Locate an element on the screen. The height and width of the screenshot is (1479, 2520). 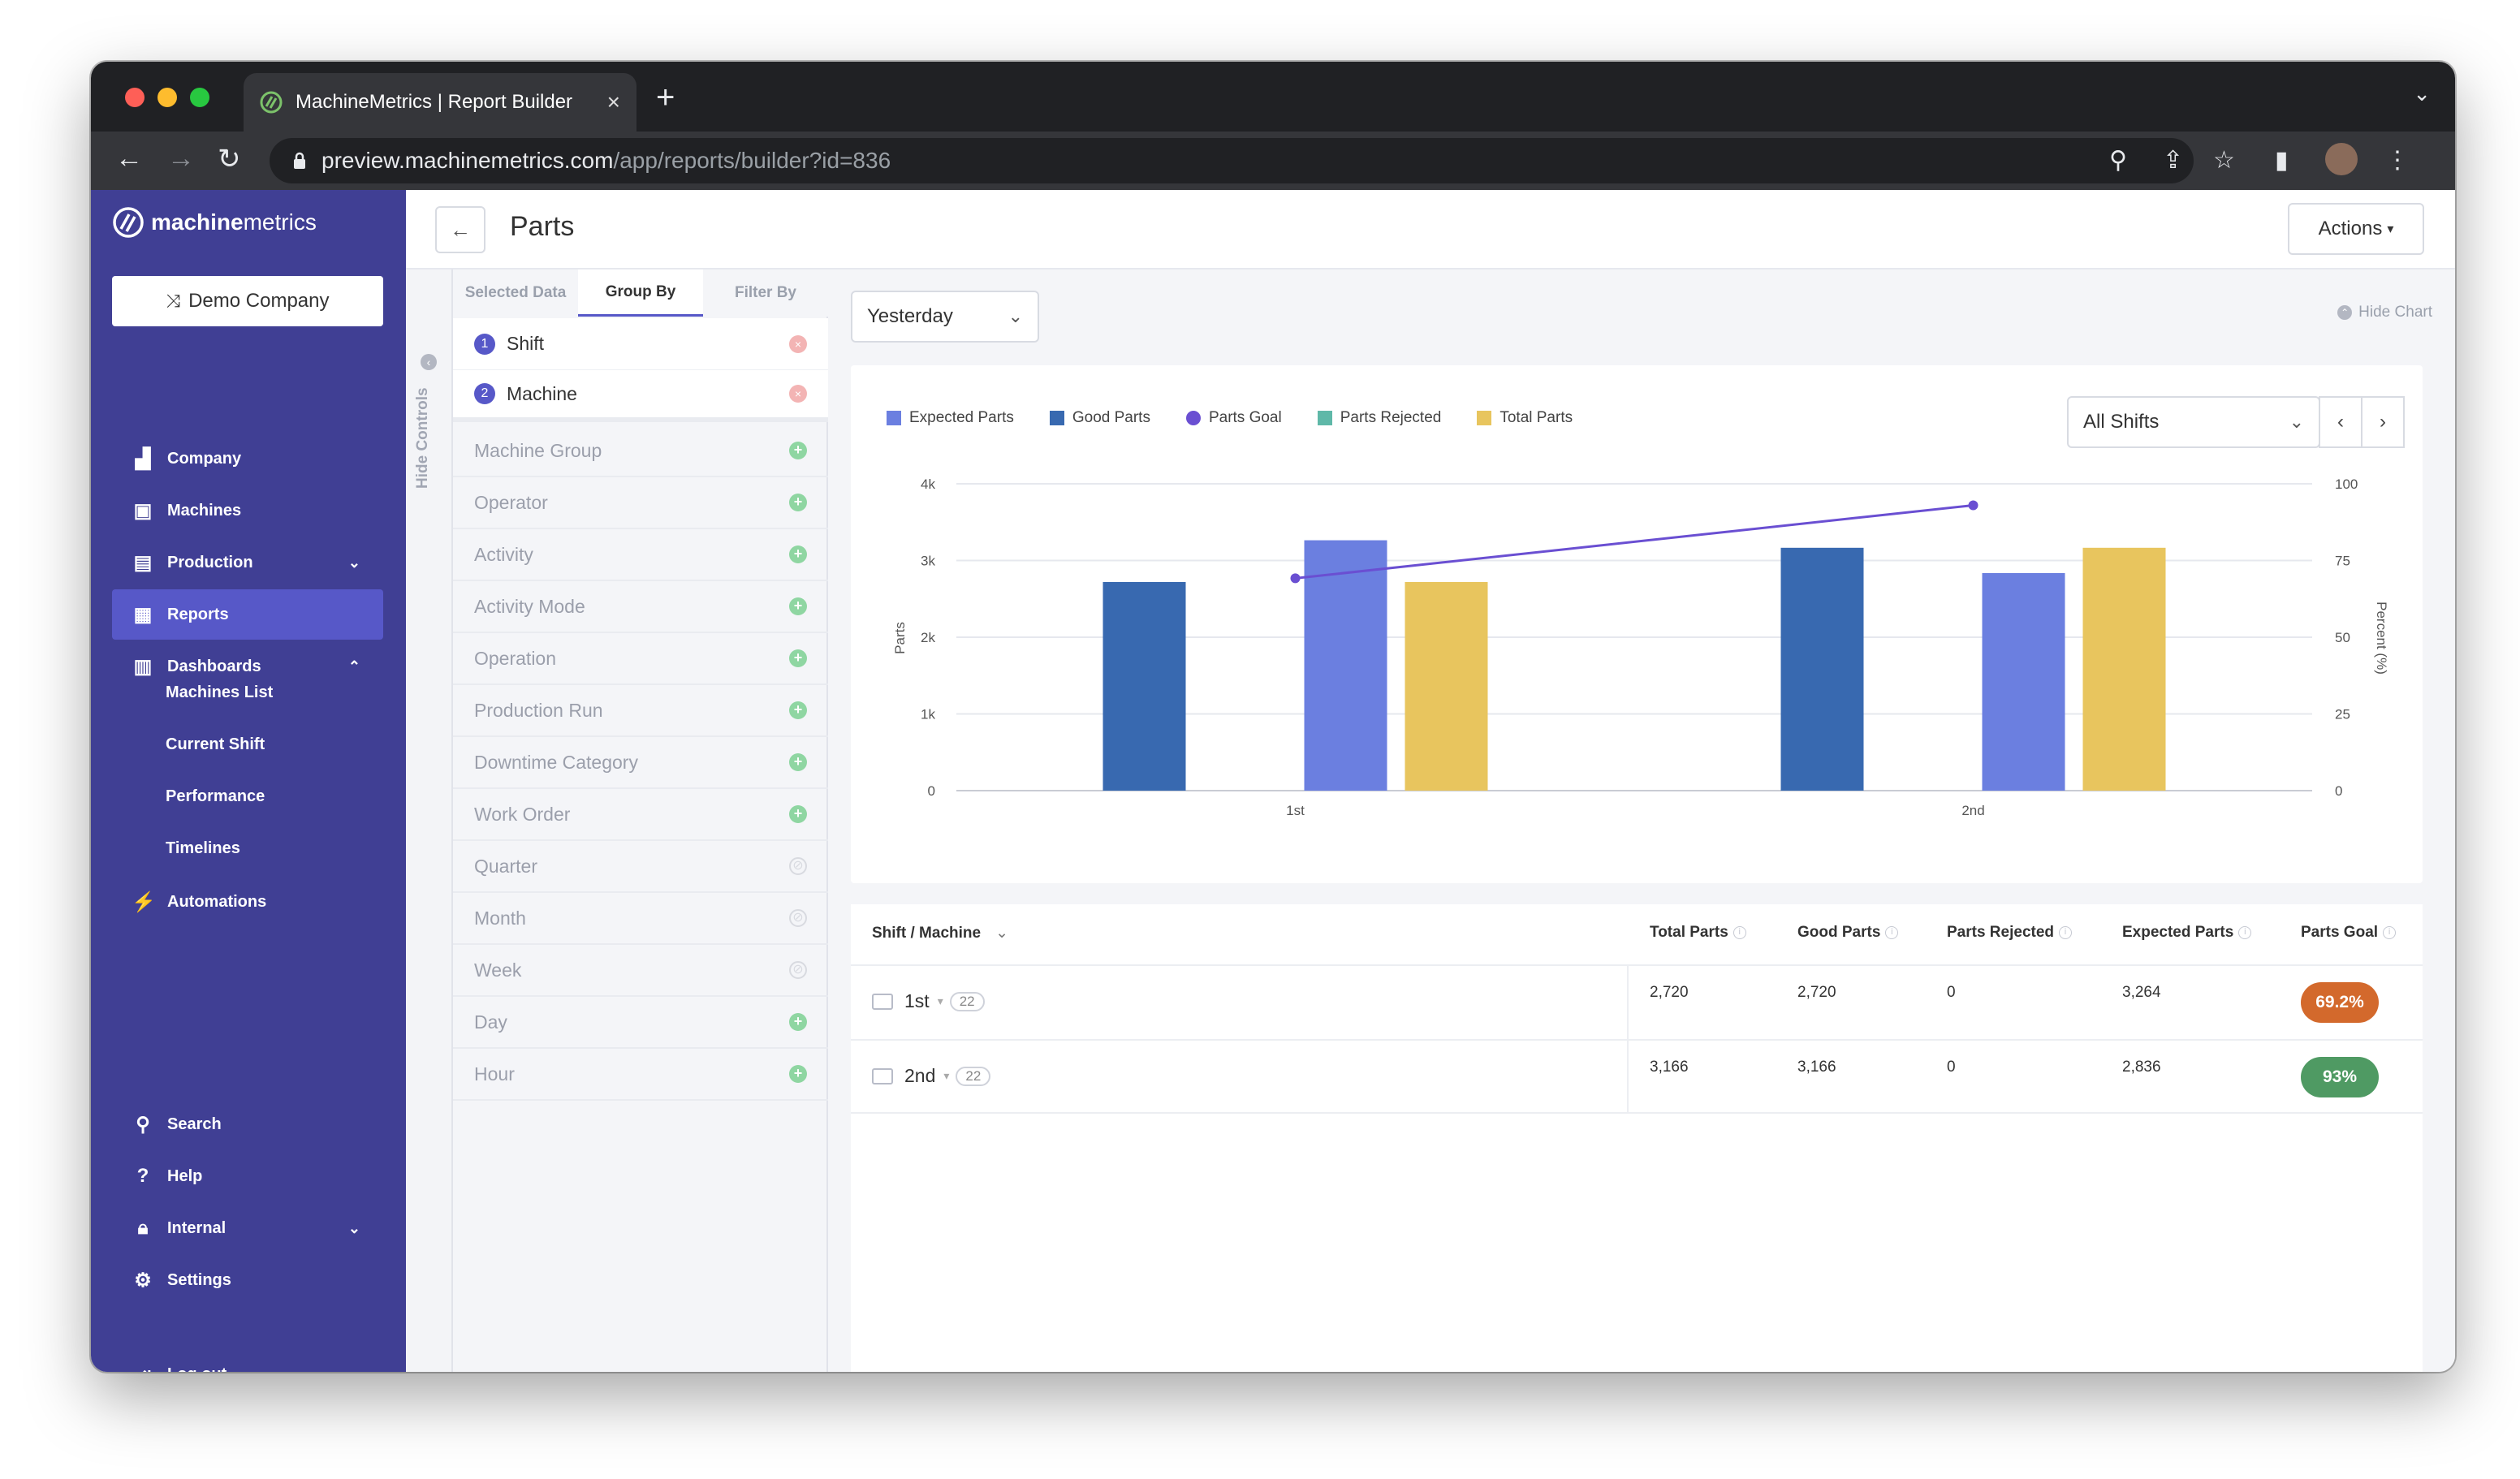
actions-button: Actions ▾ is located at coordinates (2356, 229).